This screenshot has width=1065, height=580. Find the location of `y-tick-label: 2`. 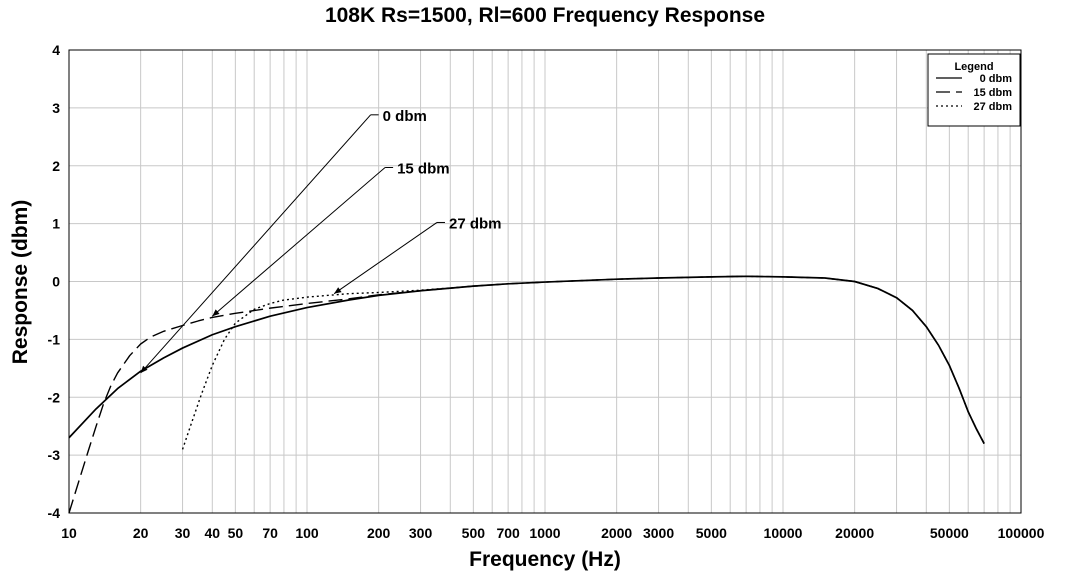

y-tick-label: 2 is located at coordinates (56, 166).